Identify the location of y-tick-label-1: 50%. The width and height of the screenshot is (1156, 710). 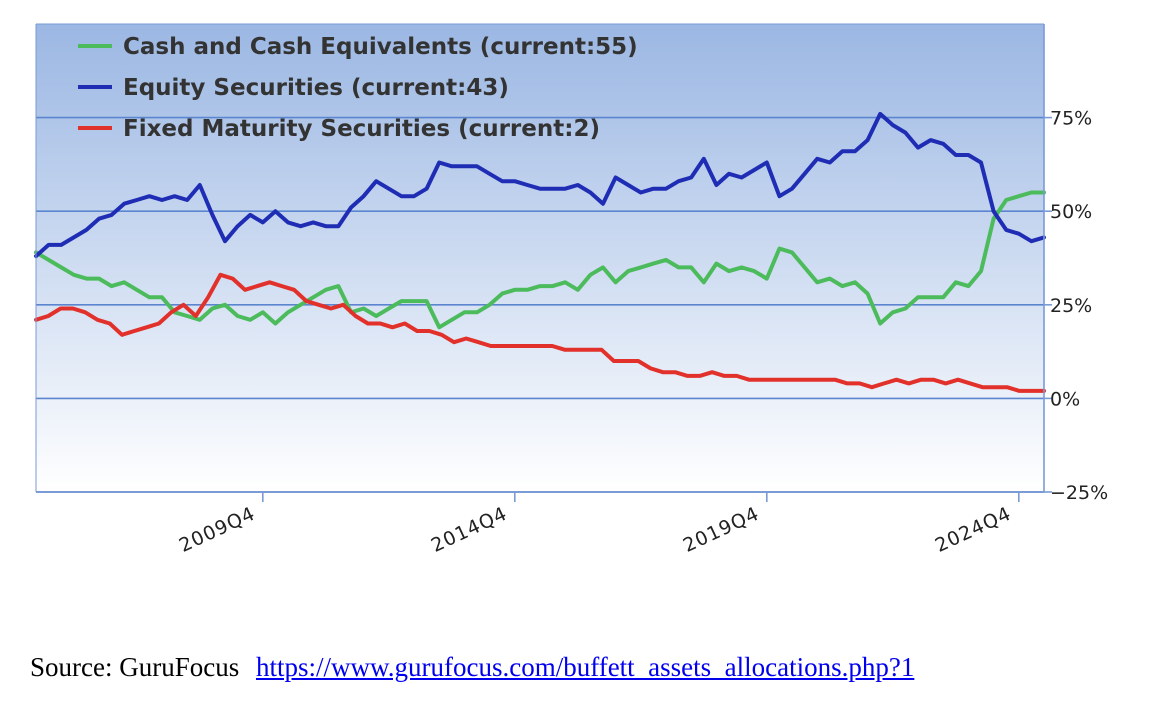
(1071, 212).